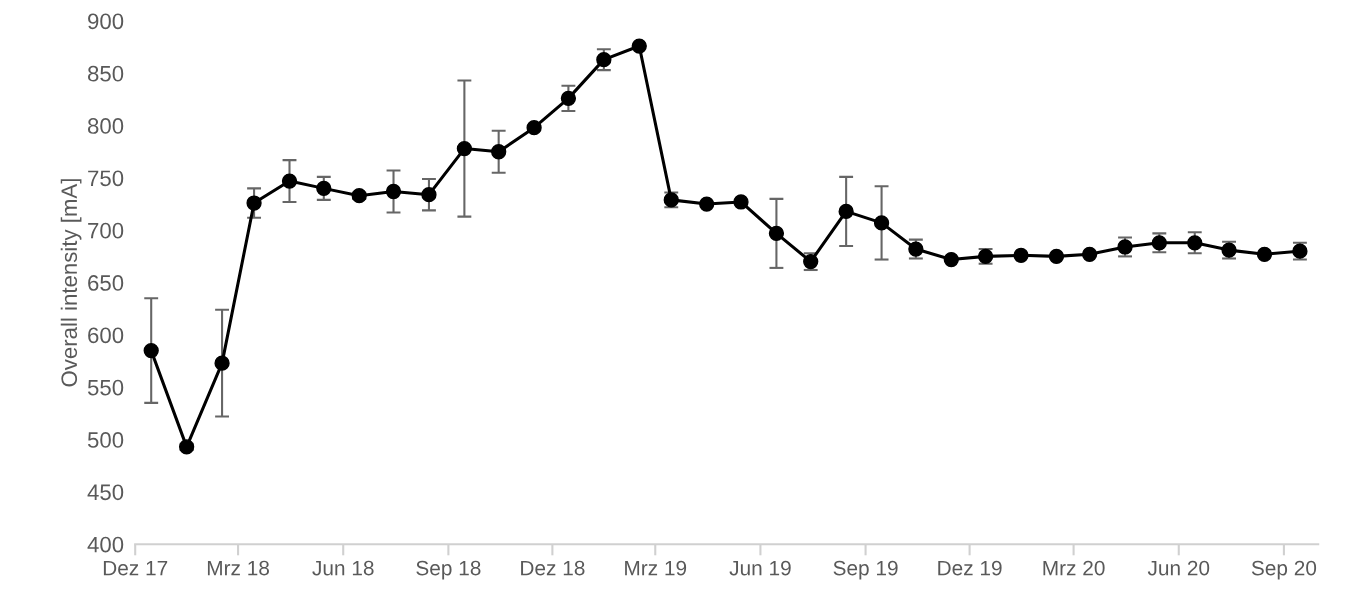 The height and width of the screenshot is (598, 1352). I want to click on x-tick-label: Mrz 19, so click(656, 568).